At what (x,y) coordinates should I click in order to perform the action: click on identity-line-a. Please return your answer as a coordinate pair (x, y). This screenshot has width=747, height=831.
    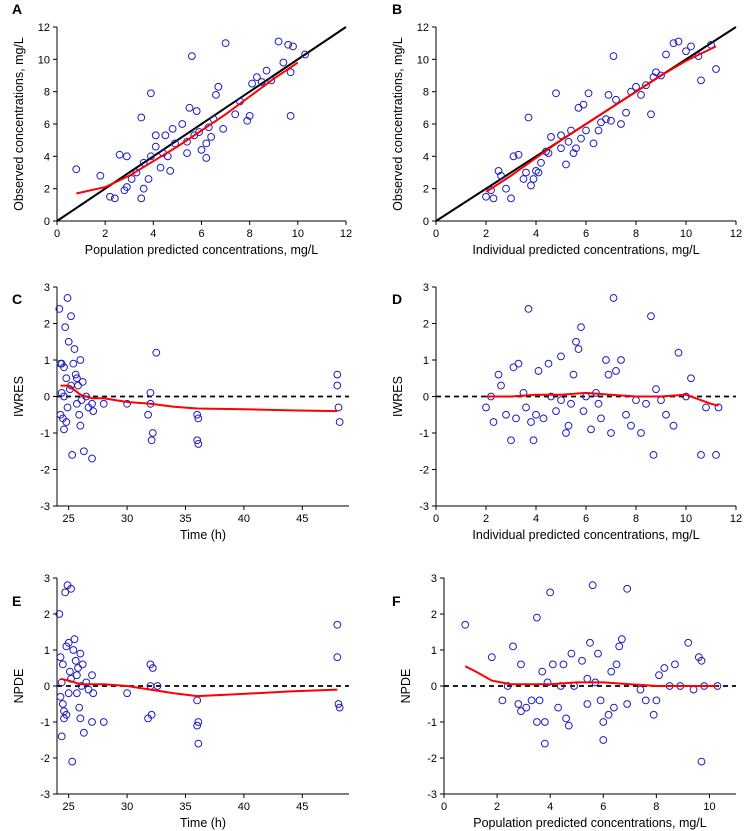
    Looking at the image, I should click on (201, 124).